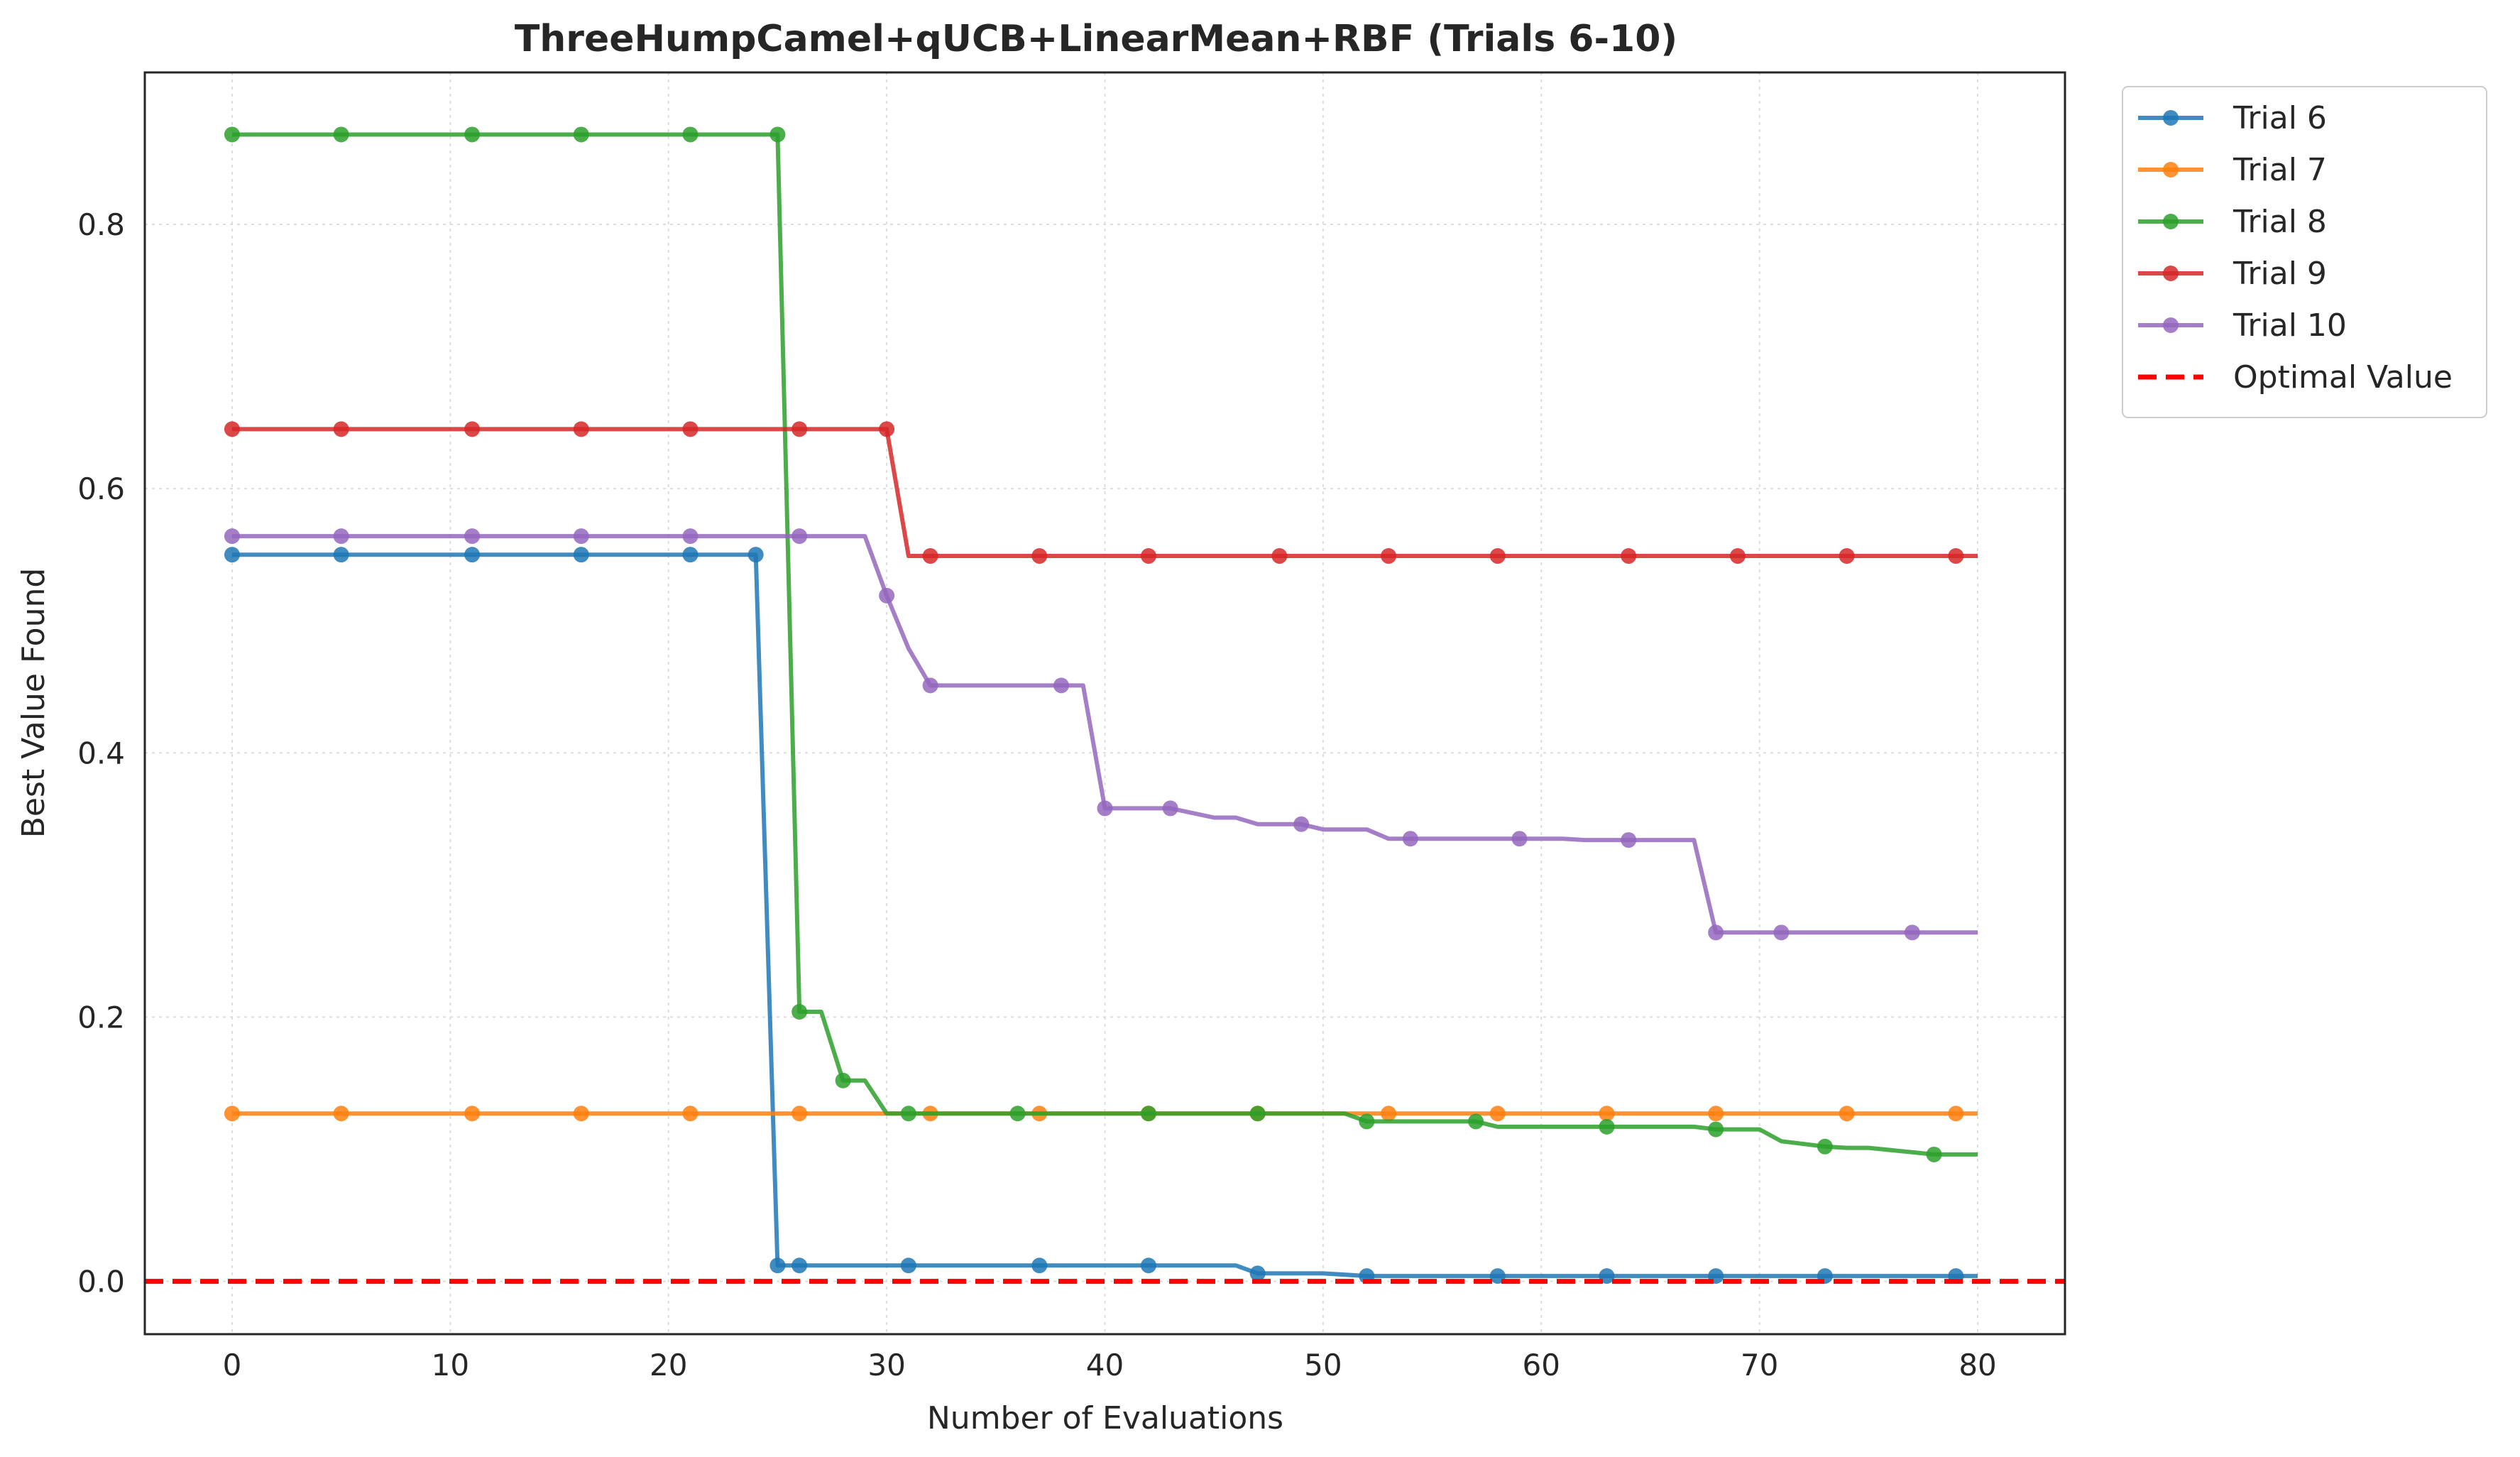  What do you see at coordinates (2280, 170) in the screenshot?
I see `legend-label: Trial 7` at bounding box center [2280, 170].